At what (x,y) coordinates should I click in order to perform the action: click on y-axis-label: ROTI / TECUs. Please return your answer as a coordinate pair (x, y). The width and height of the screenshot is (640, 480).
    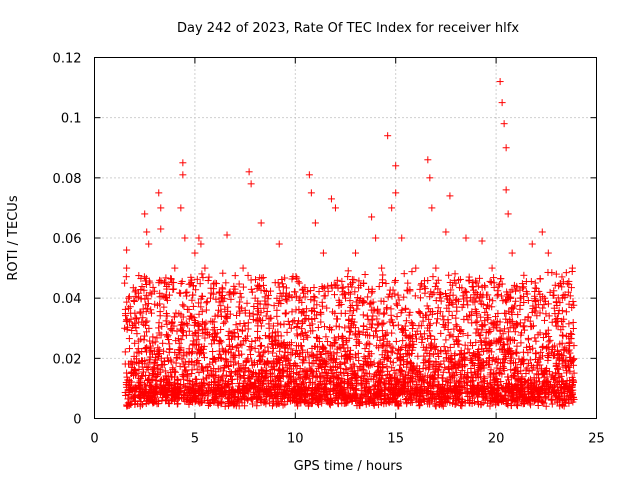
    Looking at the image, I should click on (13, 237).